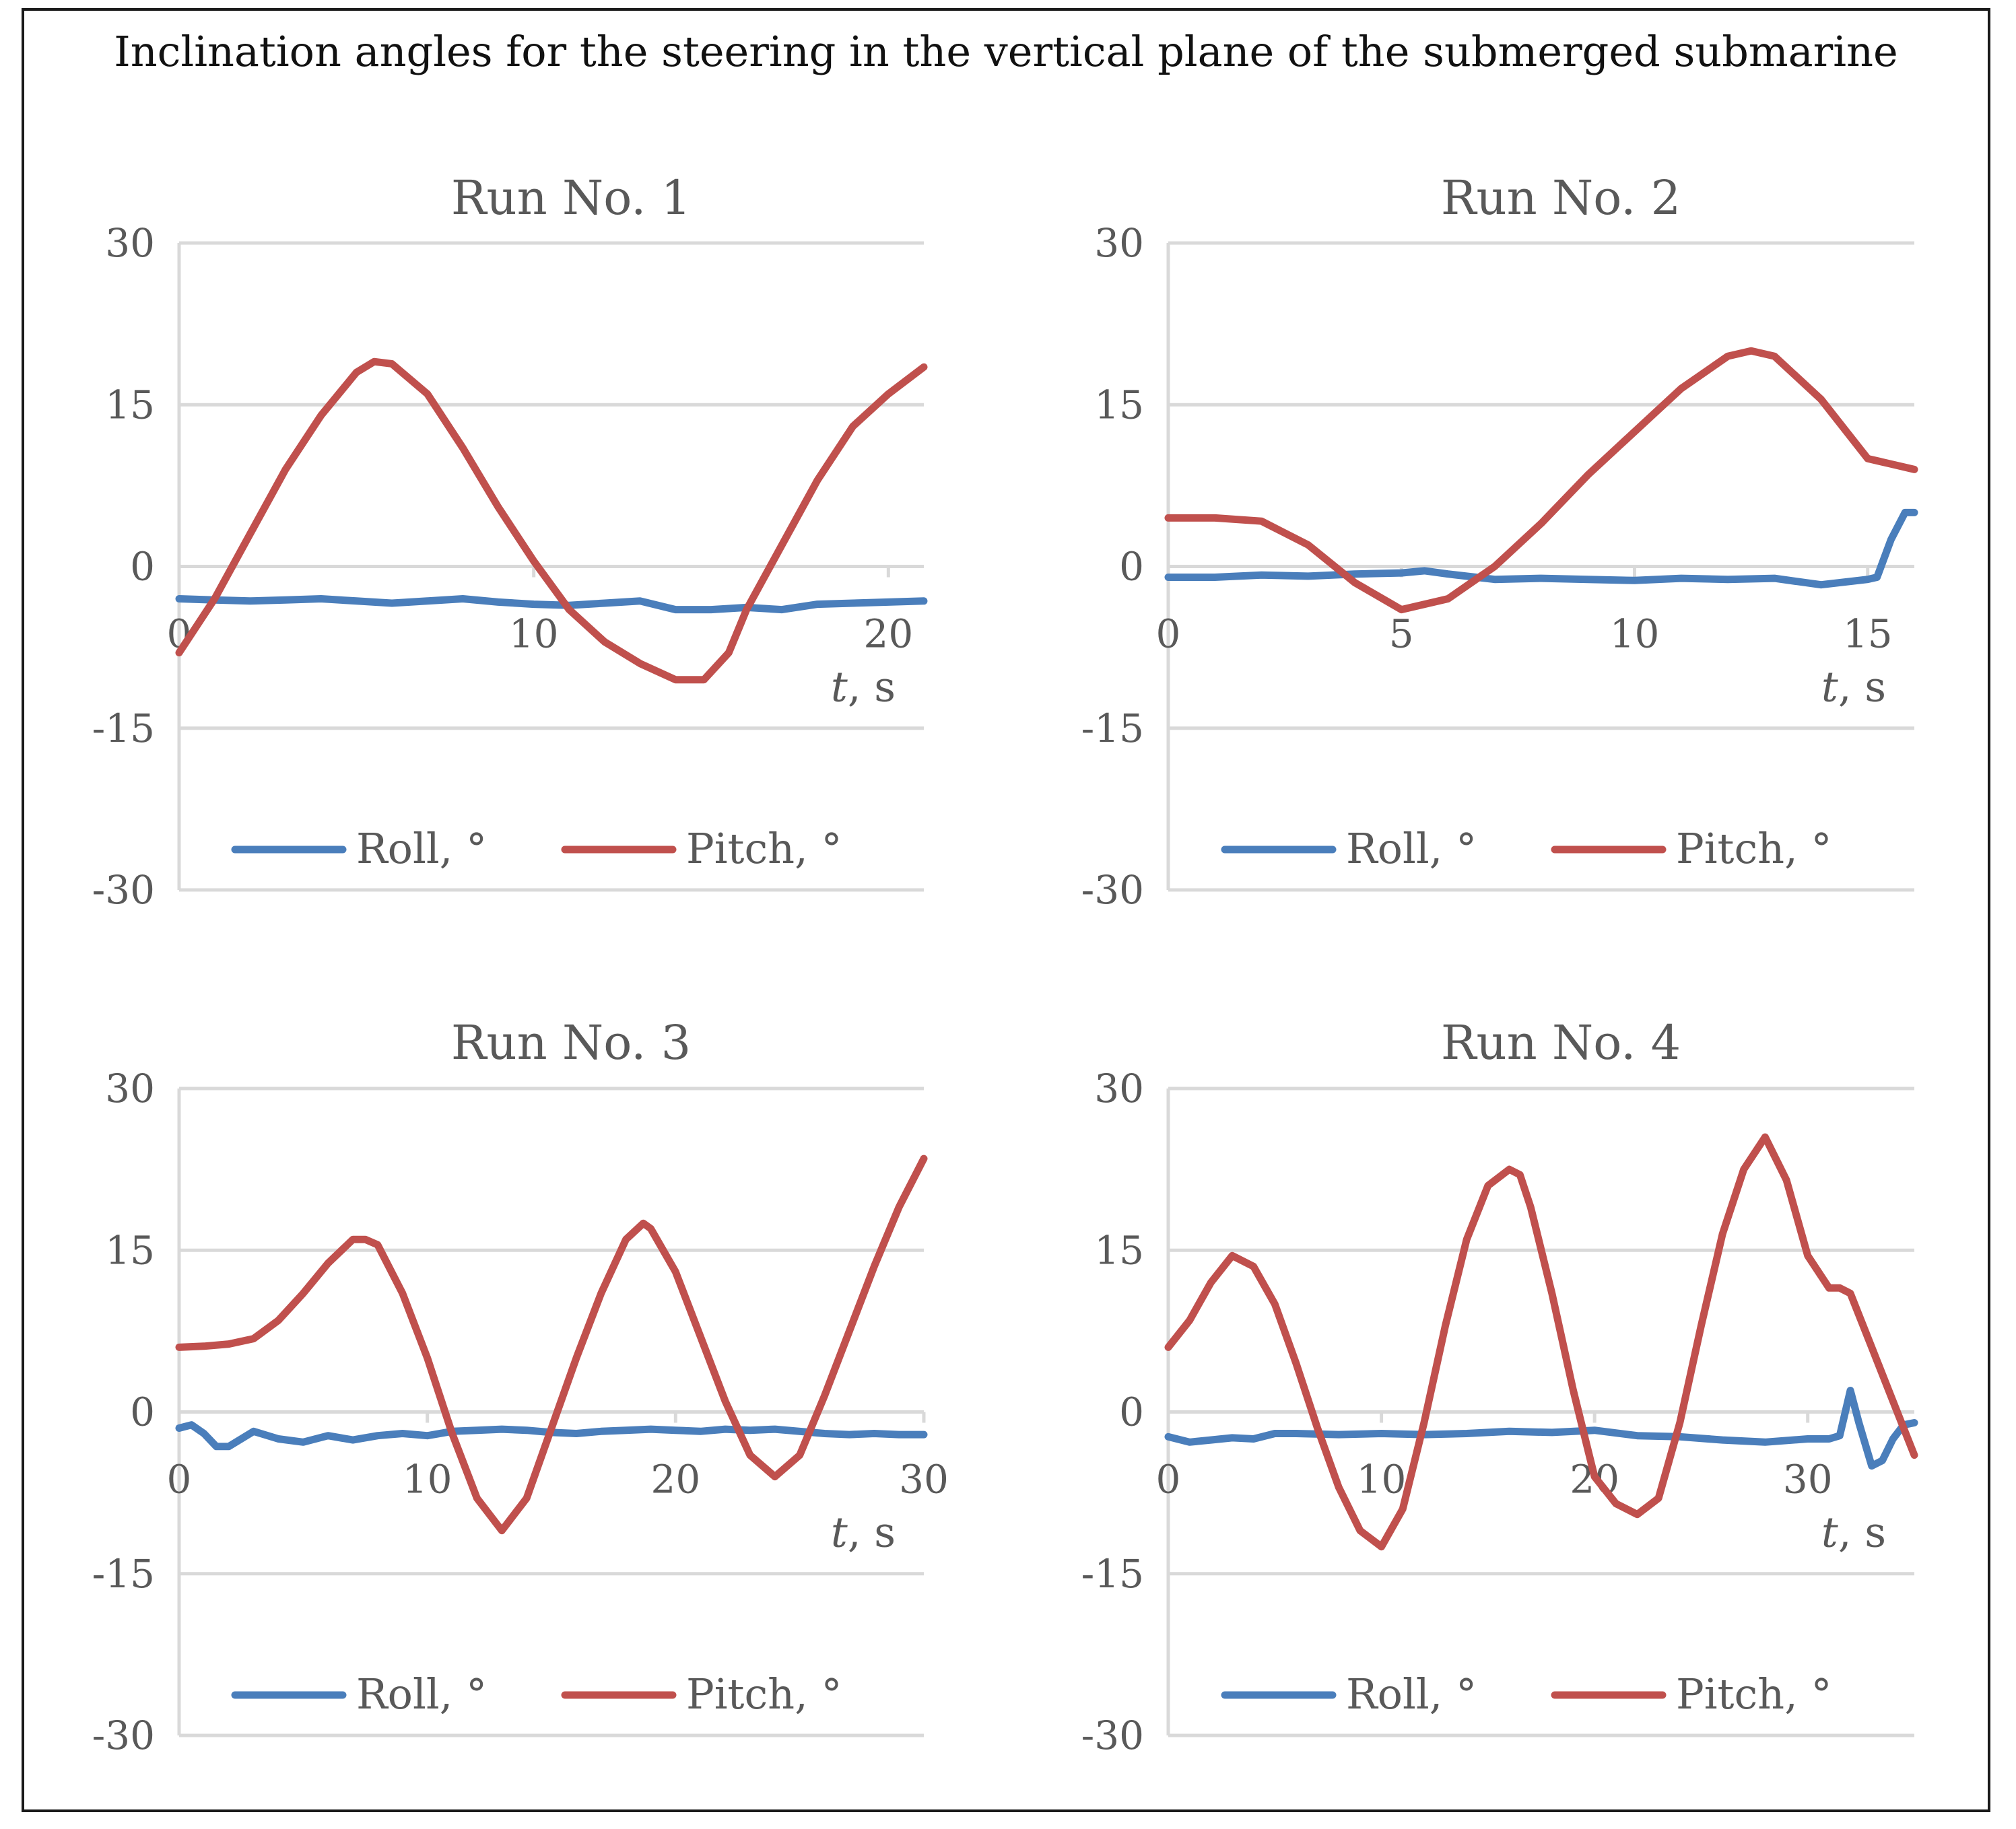  Describe the element at coordinates (571, 198) in the screenshot. I see `panel-title: Run No. 1` at that location.